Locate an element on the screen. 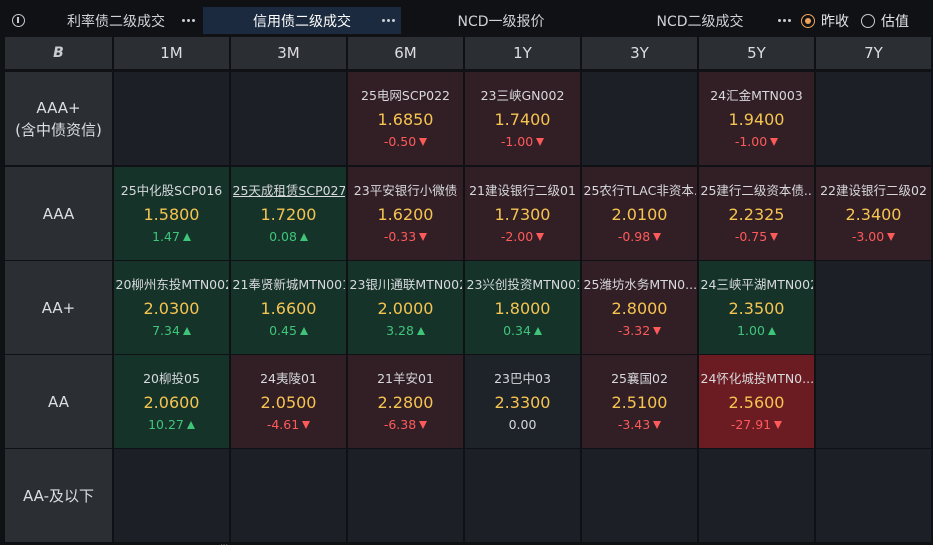  change-value: -0.75 is located at coordinates (751, 236).